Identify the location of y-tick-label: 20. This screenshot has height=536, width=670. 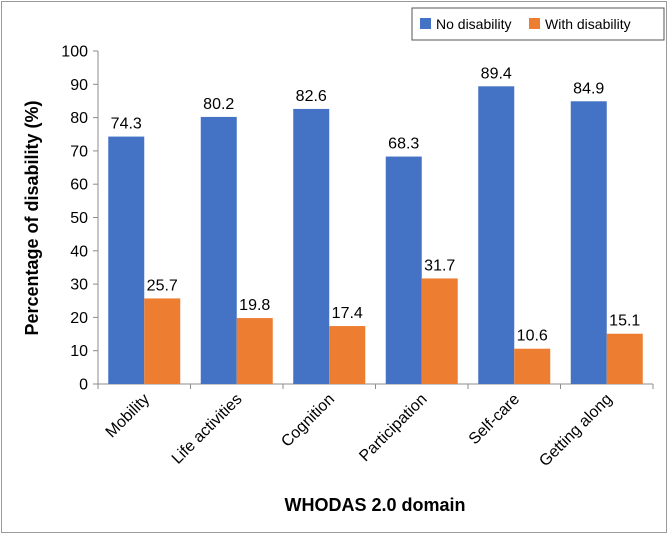
(79, 318).